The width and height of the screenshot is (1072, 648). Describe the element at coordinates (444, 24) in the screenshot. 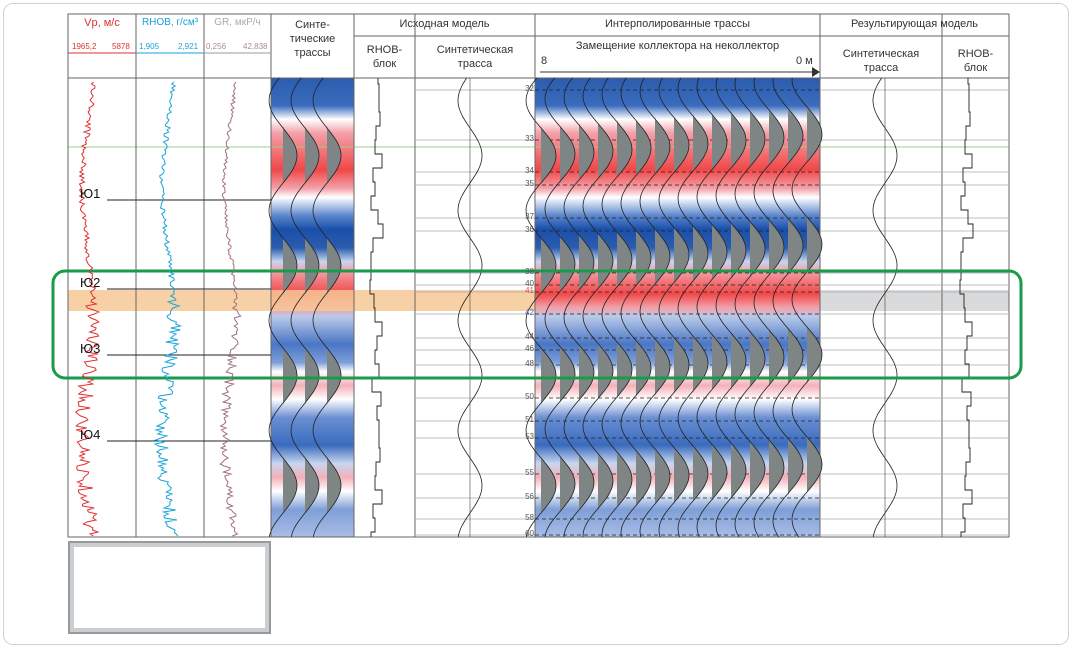

I see `initial-model-header: Исходная модель` at that location.